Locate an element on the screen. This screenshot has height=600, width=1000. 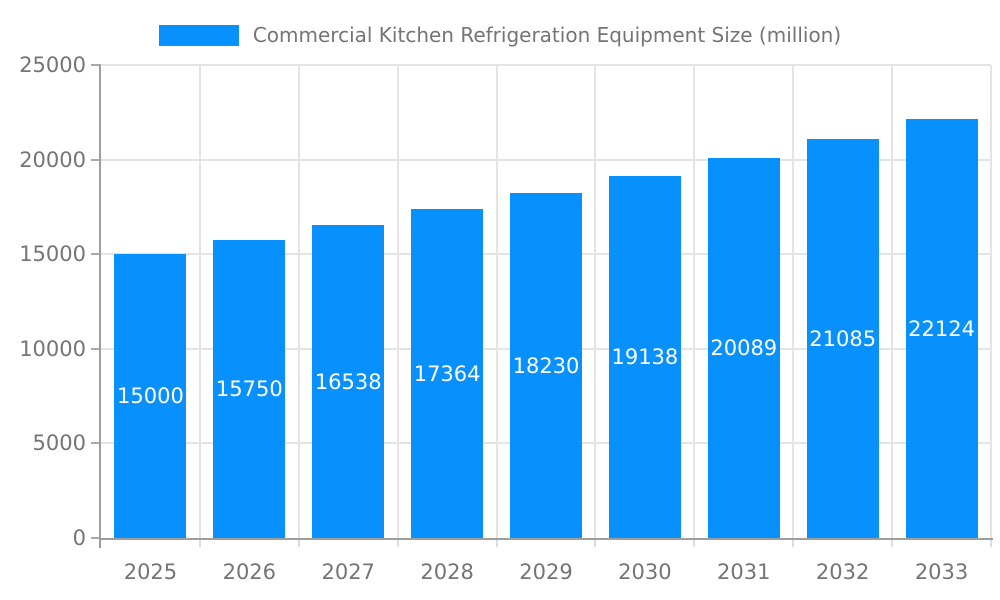
legend-swatch is located at coordinates (198, 35).